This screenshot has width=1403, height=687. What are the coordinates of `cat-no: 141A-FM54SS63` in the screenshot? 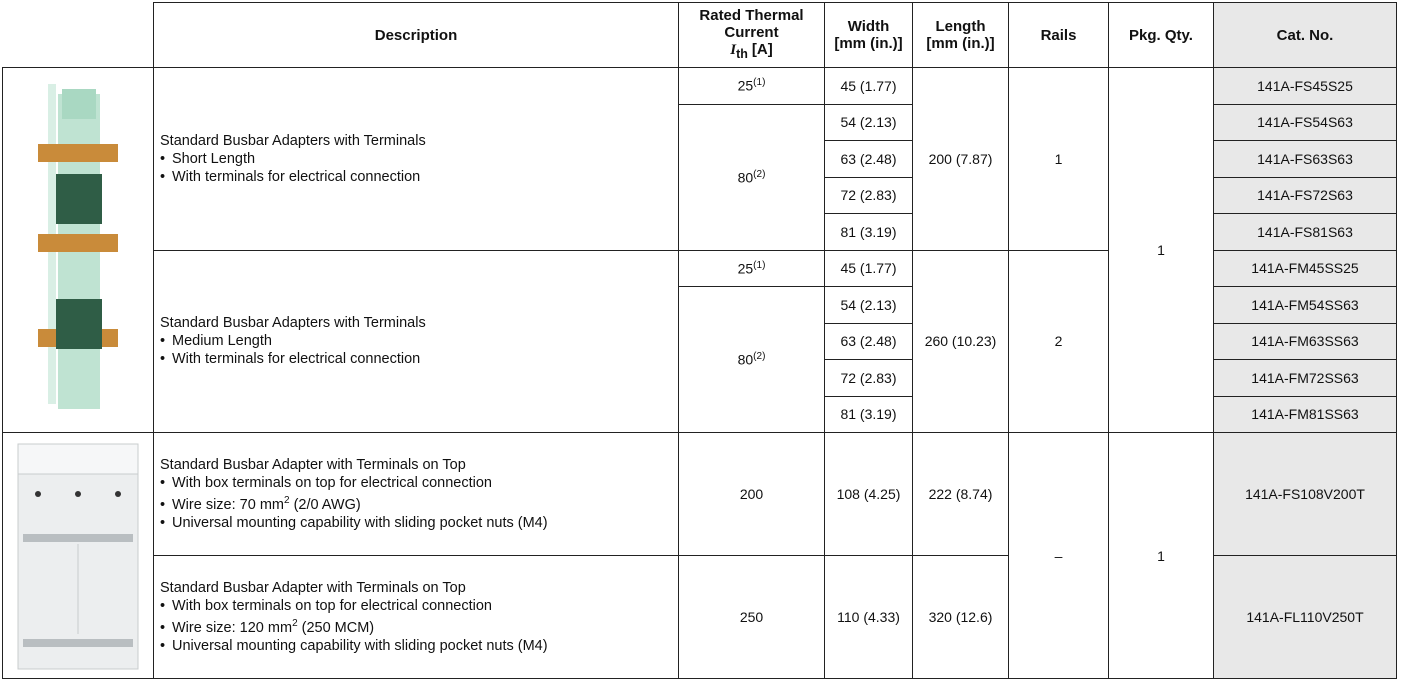 It's located at (1305, 305).